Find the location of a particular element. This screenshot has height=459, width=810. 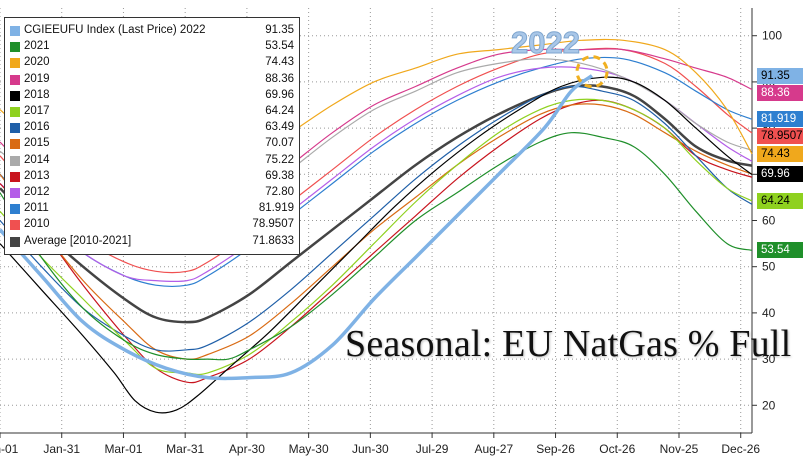

legend-series-value: 71.8633 is located at coordinates (273, 240).